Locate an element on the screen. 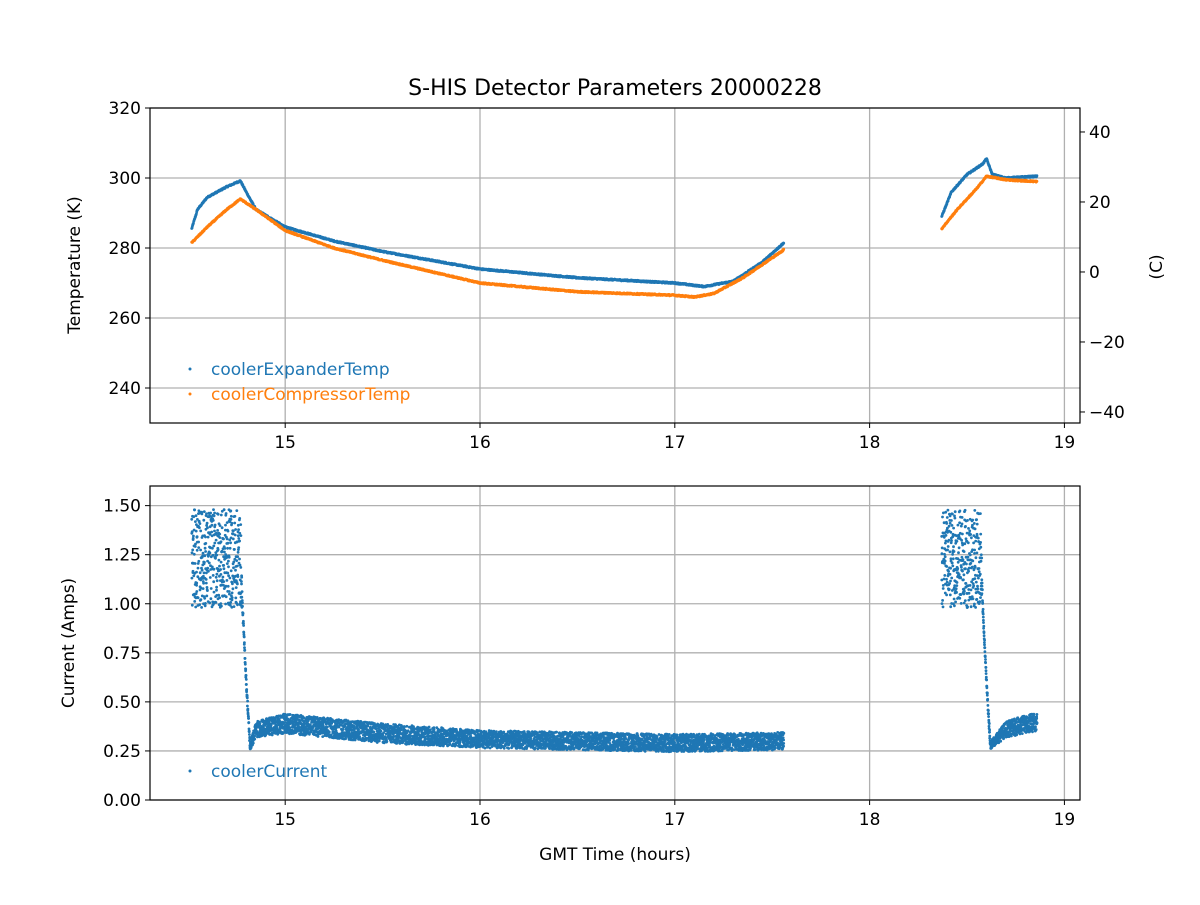 The height and width of the screenshot is (905, 1200). y-tick-label: 0.75 is located at coordinates (122, 654).